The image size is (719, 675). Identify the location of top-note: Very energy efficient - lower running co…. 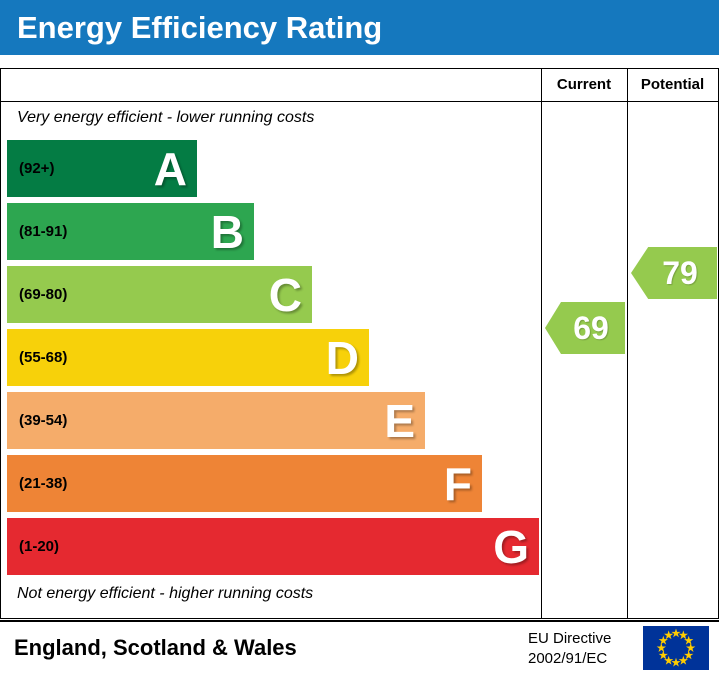
(166, 117).